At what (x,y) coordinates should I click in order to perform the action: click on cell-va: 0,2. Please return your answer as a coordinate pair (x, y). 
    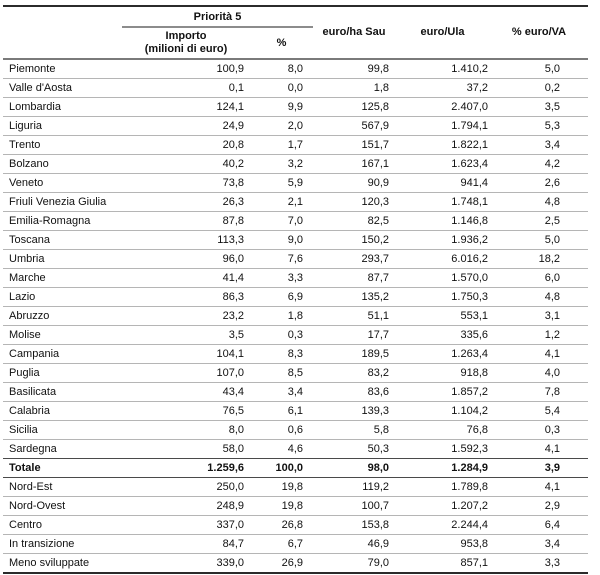
    Looking at the image, I should click on (539, 88).